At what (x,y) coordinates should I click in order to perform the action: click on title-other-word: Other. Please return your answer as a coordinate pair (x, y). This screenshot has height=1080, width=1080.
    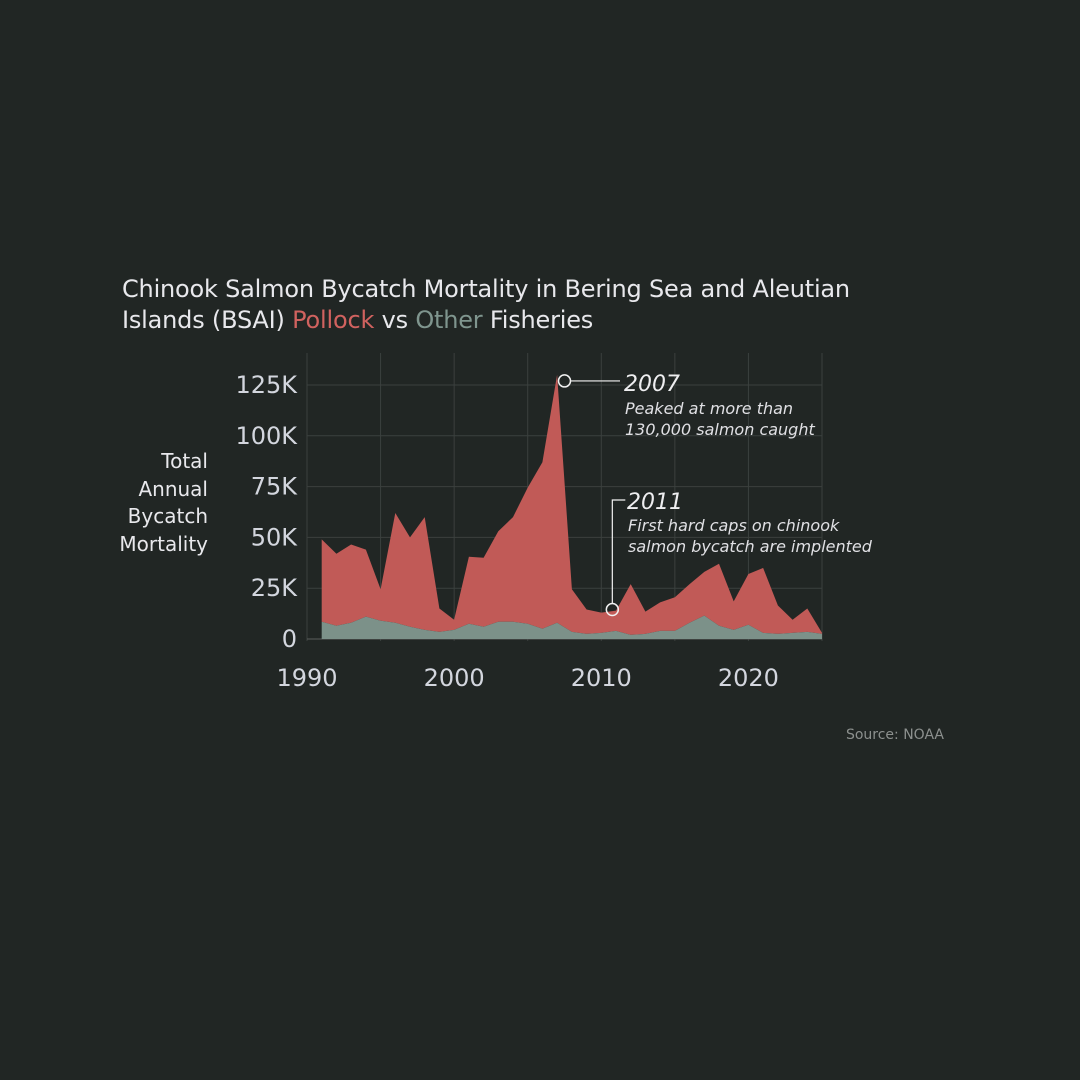
    Looking at the image, I should click on (449, 320).